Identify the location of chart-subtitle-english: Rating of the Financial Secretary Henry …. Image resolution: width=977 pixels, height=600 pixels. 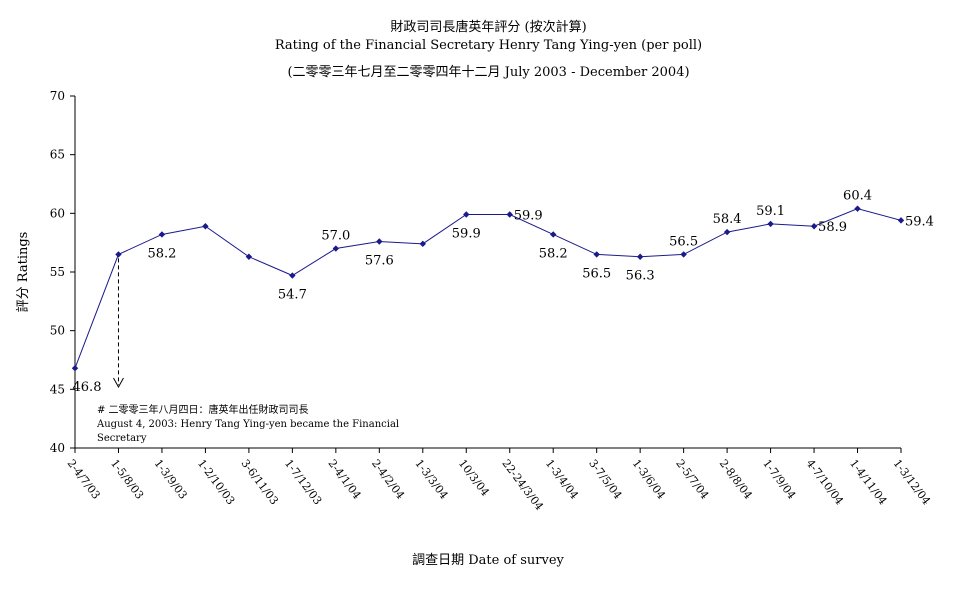
(488, 45).